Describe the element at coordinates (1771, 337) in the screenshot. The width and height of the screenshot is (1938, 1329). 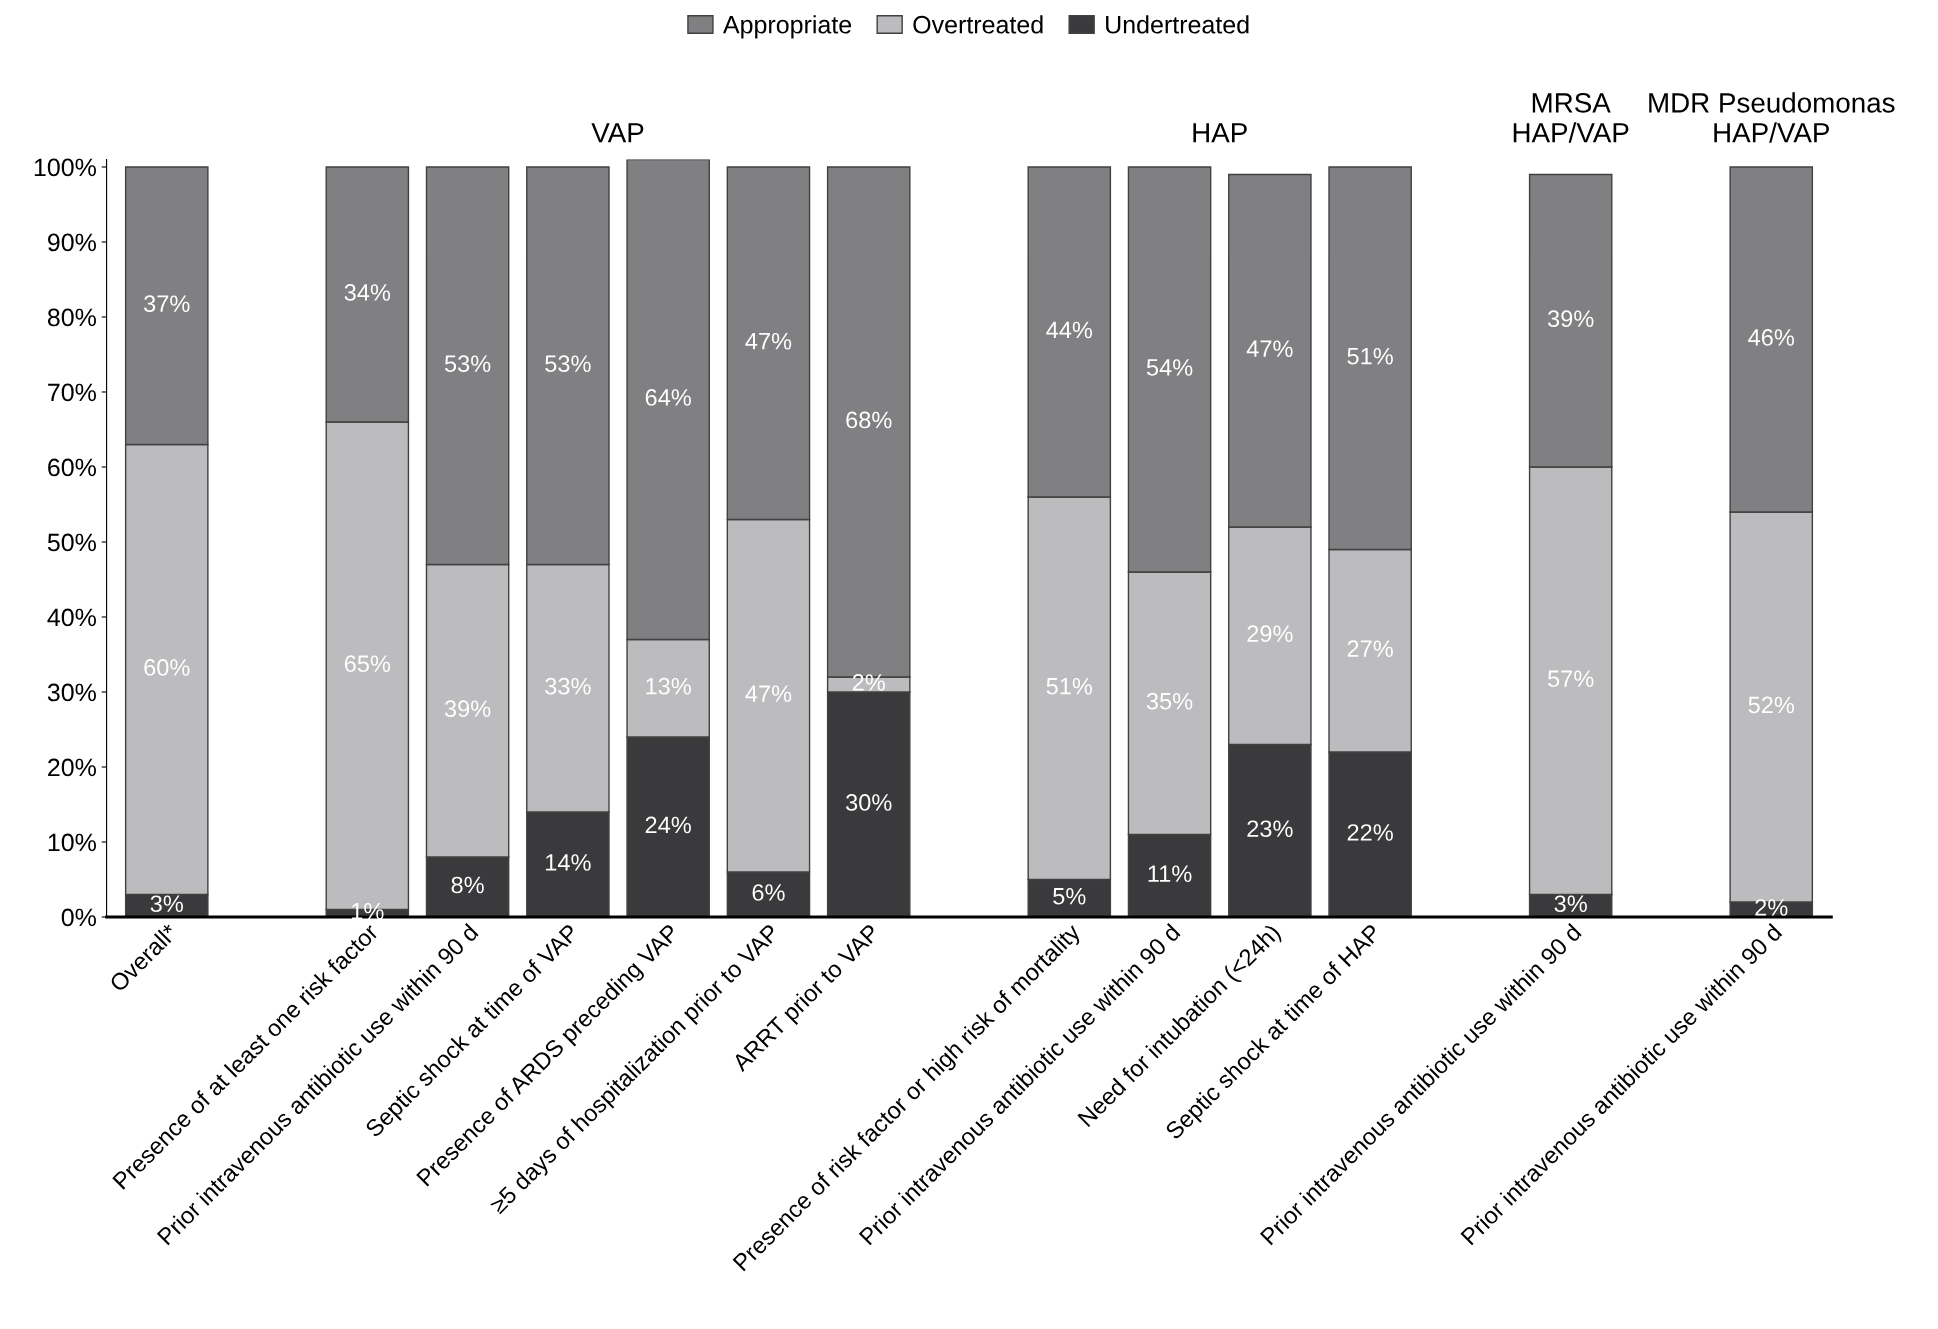
I see `data-label: 46%` at that location.